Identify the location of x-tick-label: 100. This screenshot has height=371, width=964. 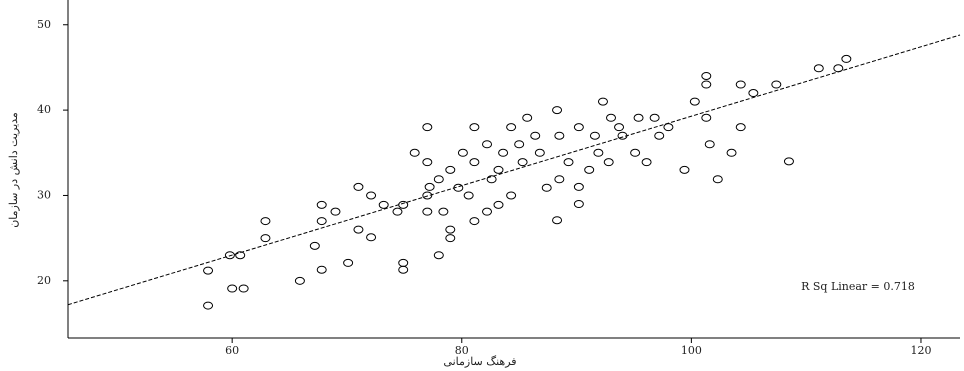
(691, 350).